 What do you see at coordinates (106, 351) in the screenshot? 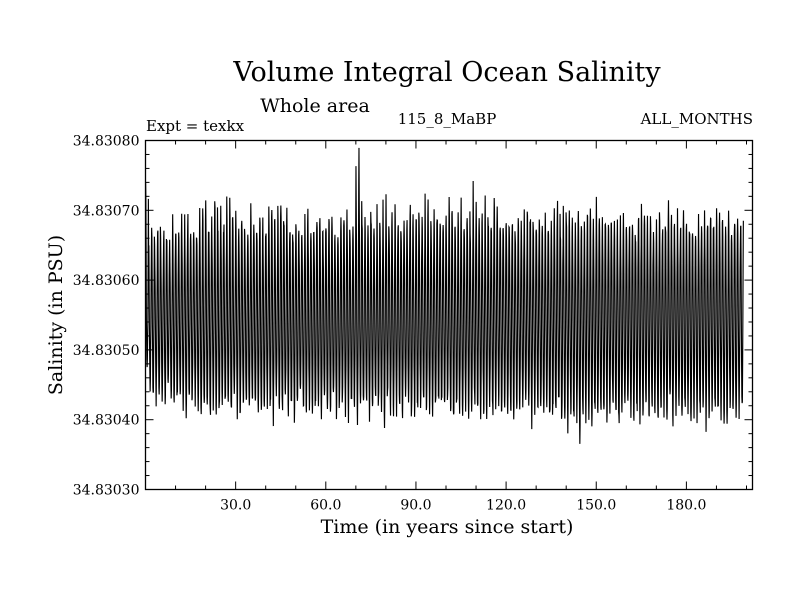
I see `y-tick-label: 34.83050` at bounding box center [106, 351].